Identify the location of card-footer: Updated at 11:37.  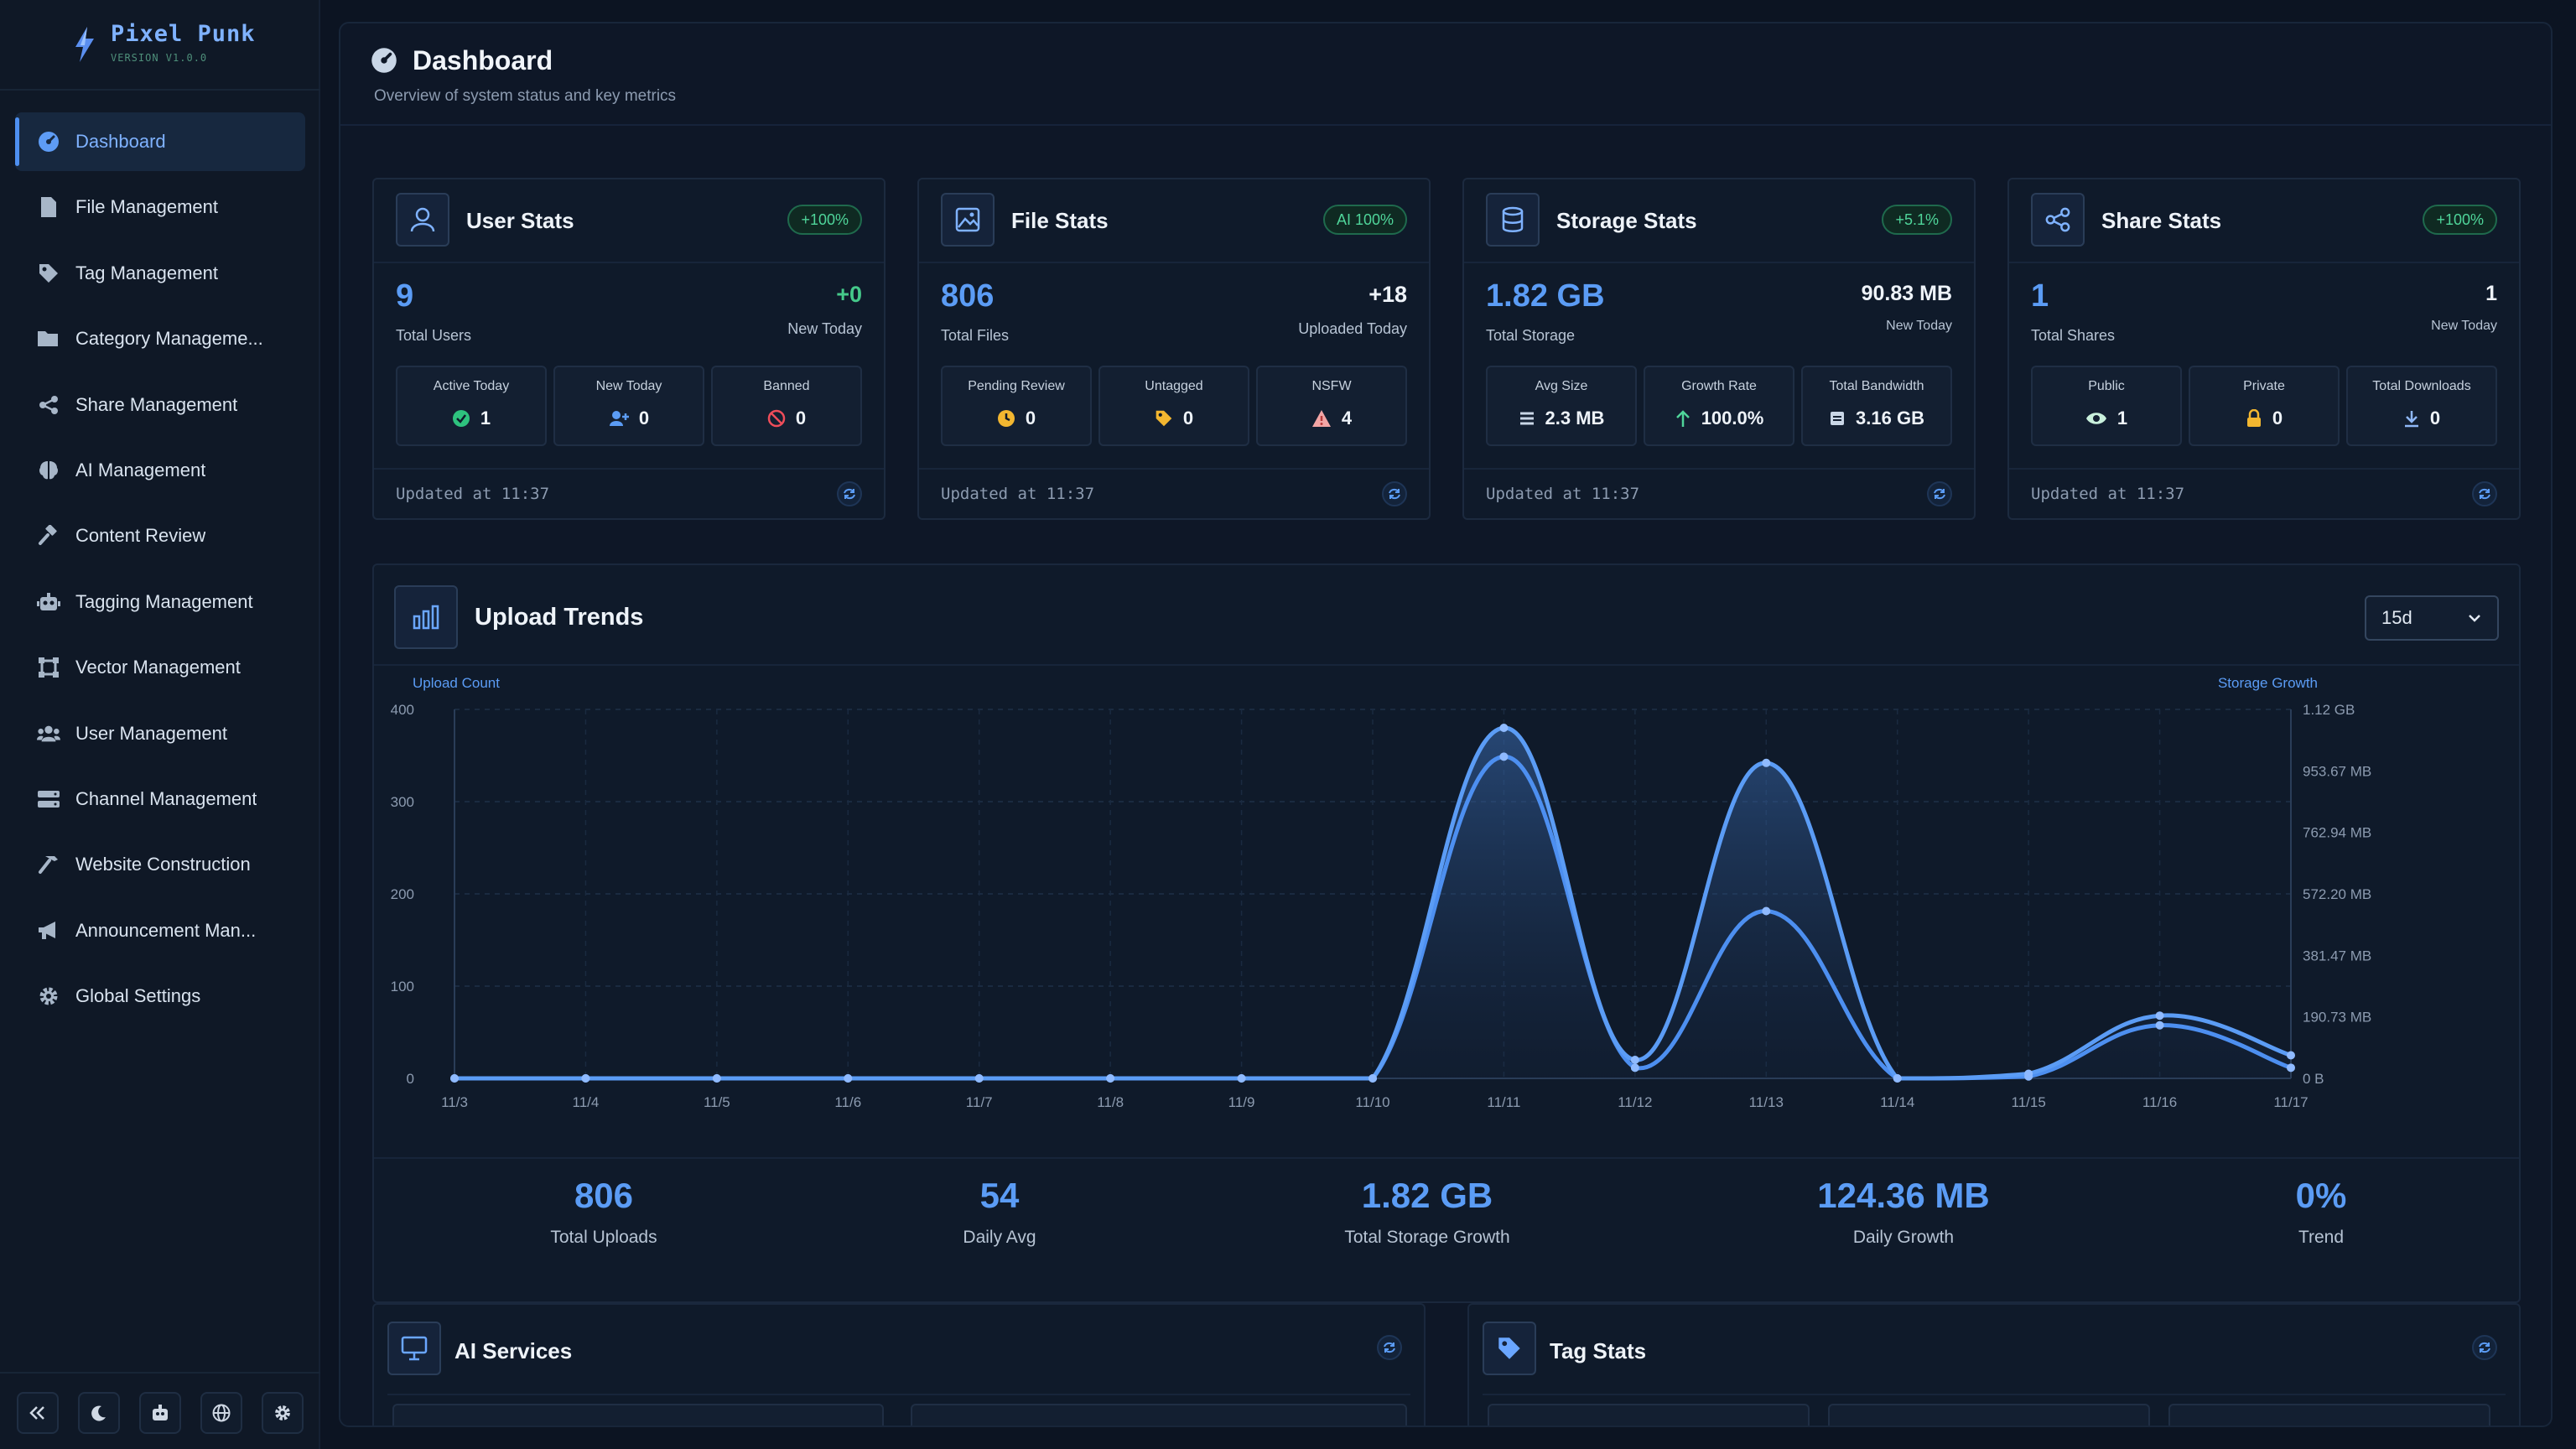
(629, 493).